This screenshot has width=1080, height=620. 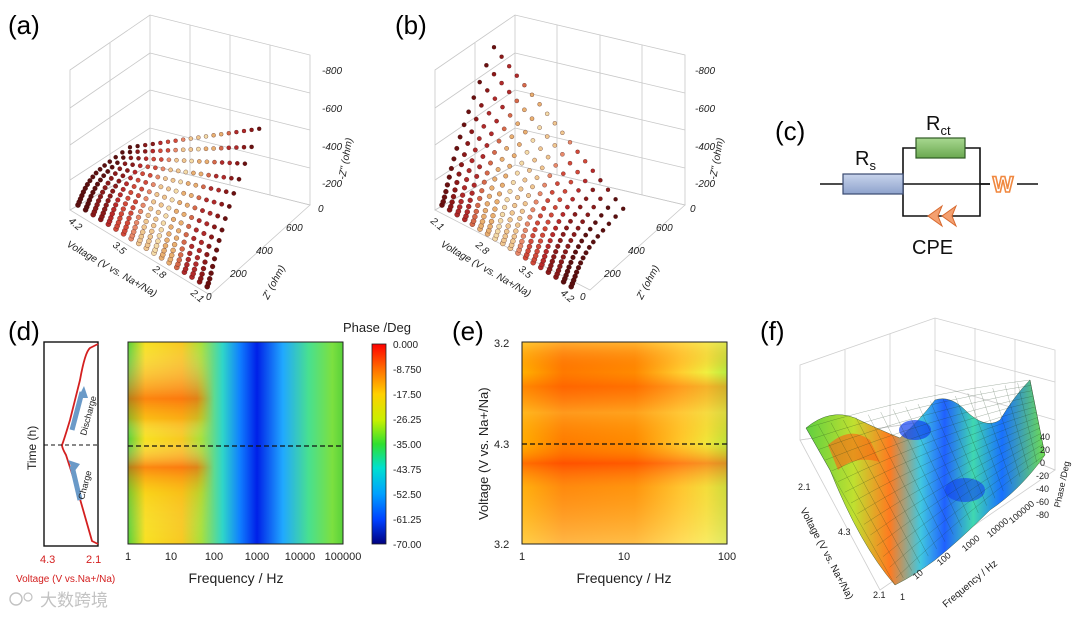 I want to click on watermark-logo-icon, so click(x=28, y=597).